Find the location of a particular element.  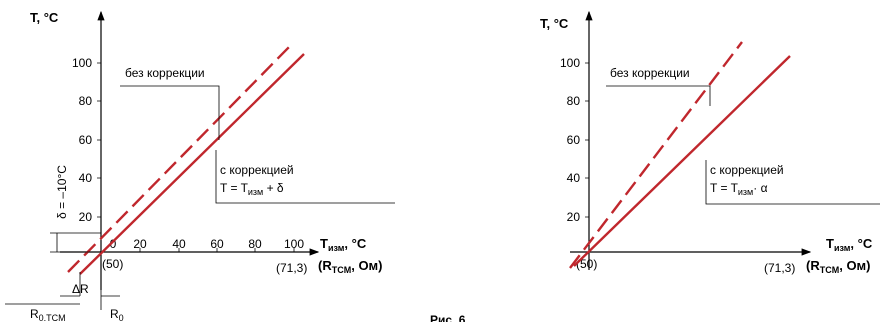

x-tick: 40 is located at coordinates (179, 244).